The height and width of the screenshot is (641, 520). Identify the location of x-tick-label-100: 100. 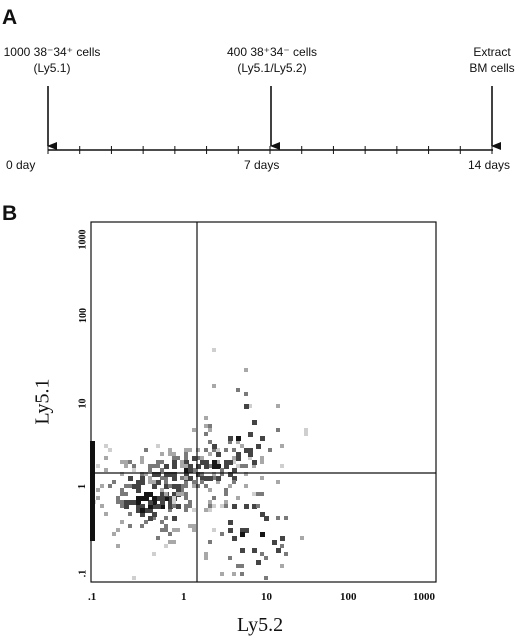
(348, 597).